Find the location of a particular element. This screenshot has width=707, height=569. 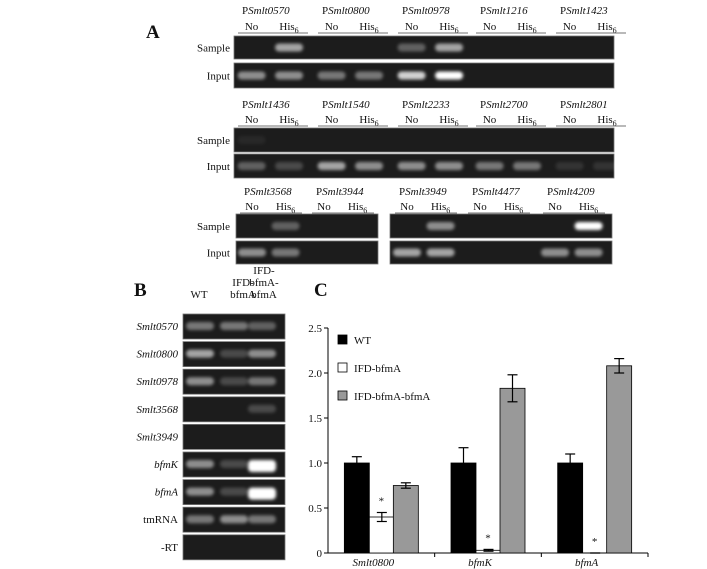

promoter-gene: Smlt0800 is located at coordinates (349, 11).